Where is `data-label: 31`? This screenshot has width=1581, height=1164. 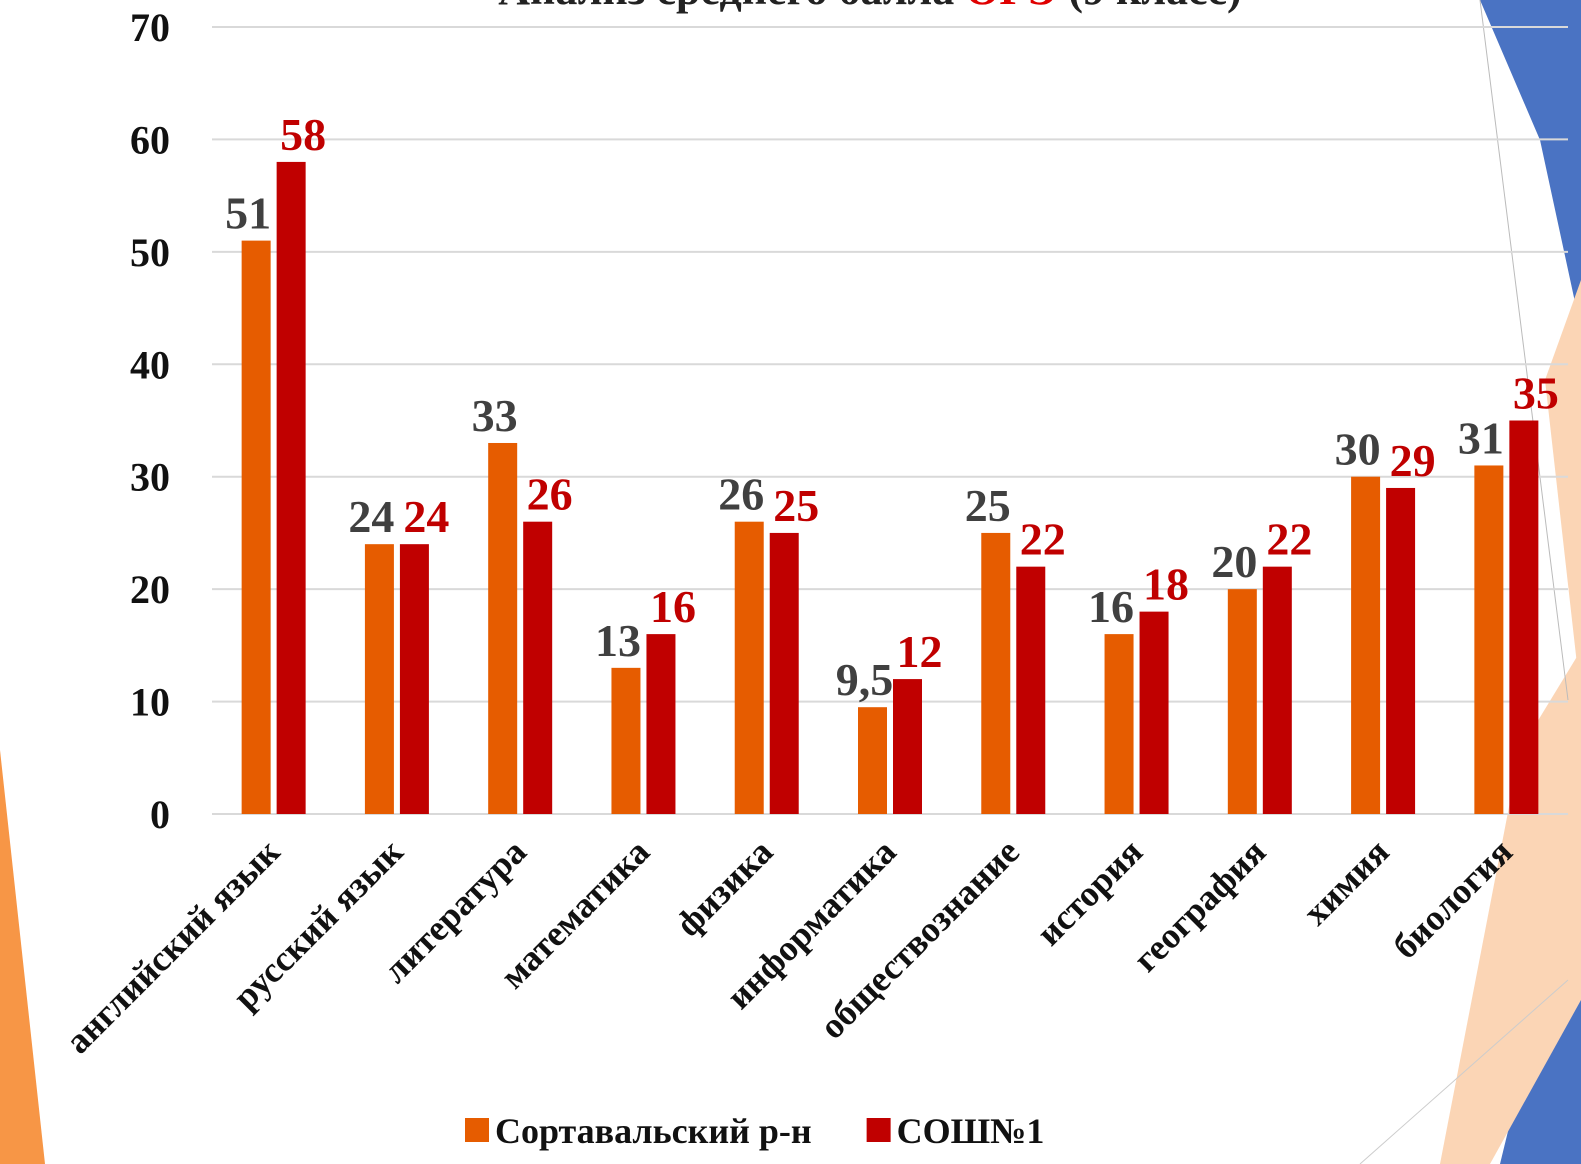 data-label: 31 is located at coordinates (1481, 437).